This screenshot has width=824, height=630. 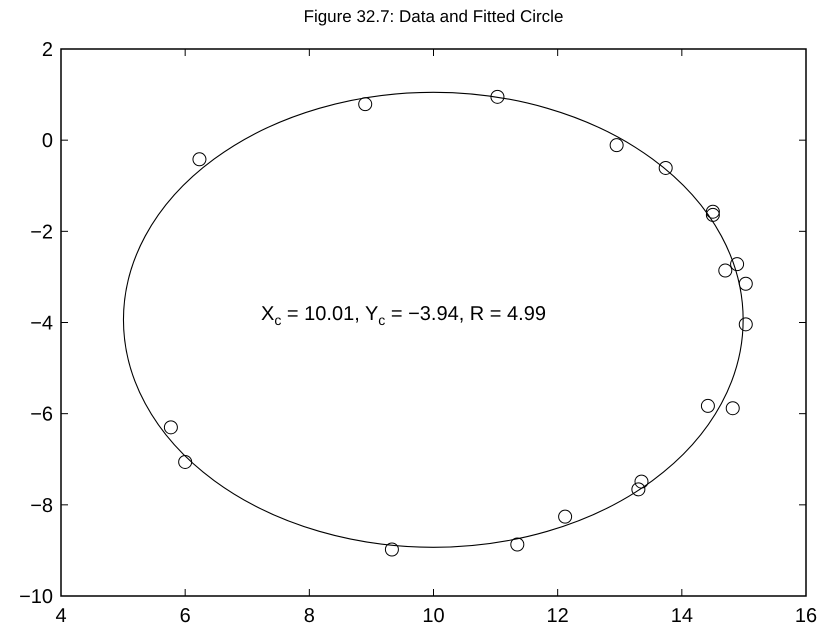 What do you see at coordinates (681, 616) in the screenshot?
I see `x-tick-label: 14` at bounding box center [681, 616].